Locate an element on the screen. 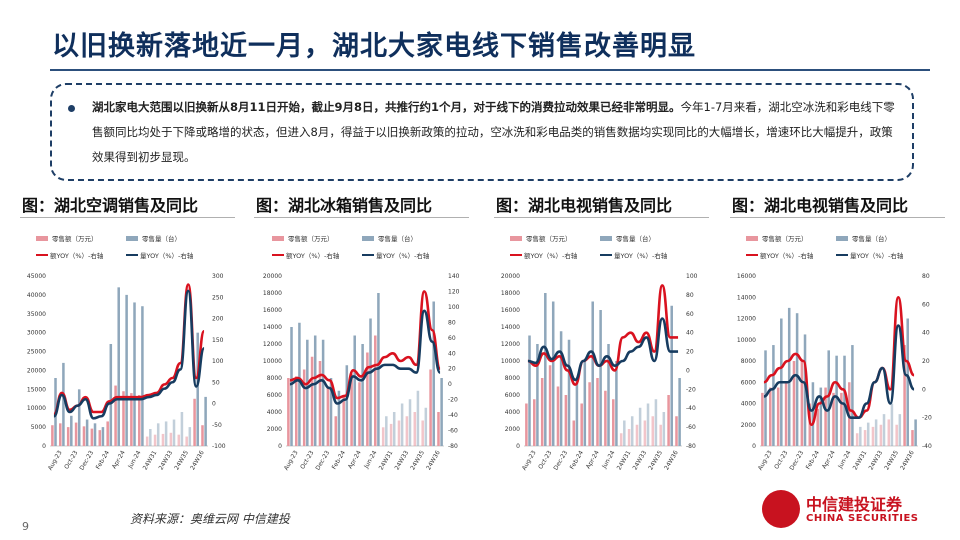  left-axis-tick-label: 0 is located at coordinates (280, 446).